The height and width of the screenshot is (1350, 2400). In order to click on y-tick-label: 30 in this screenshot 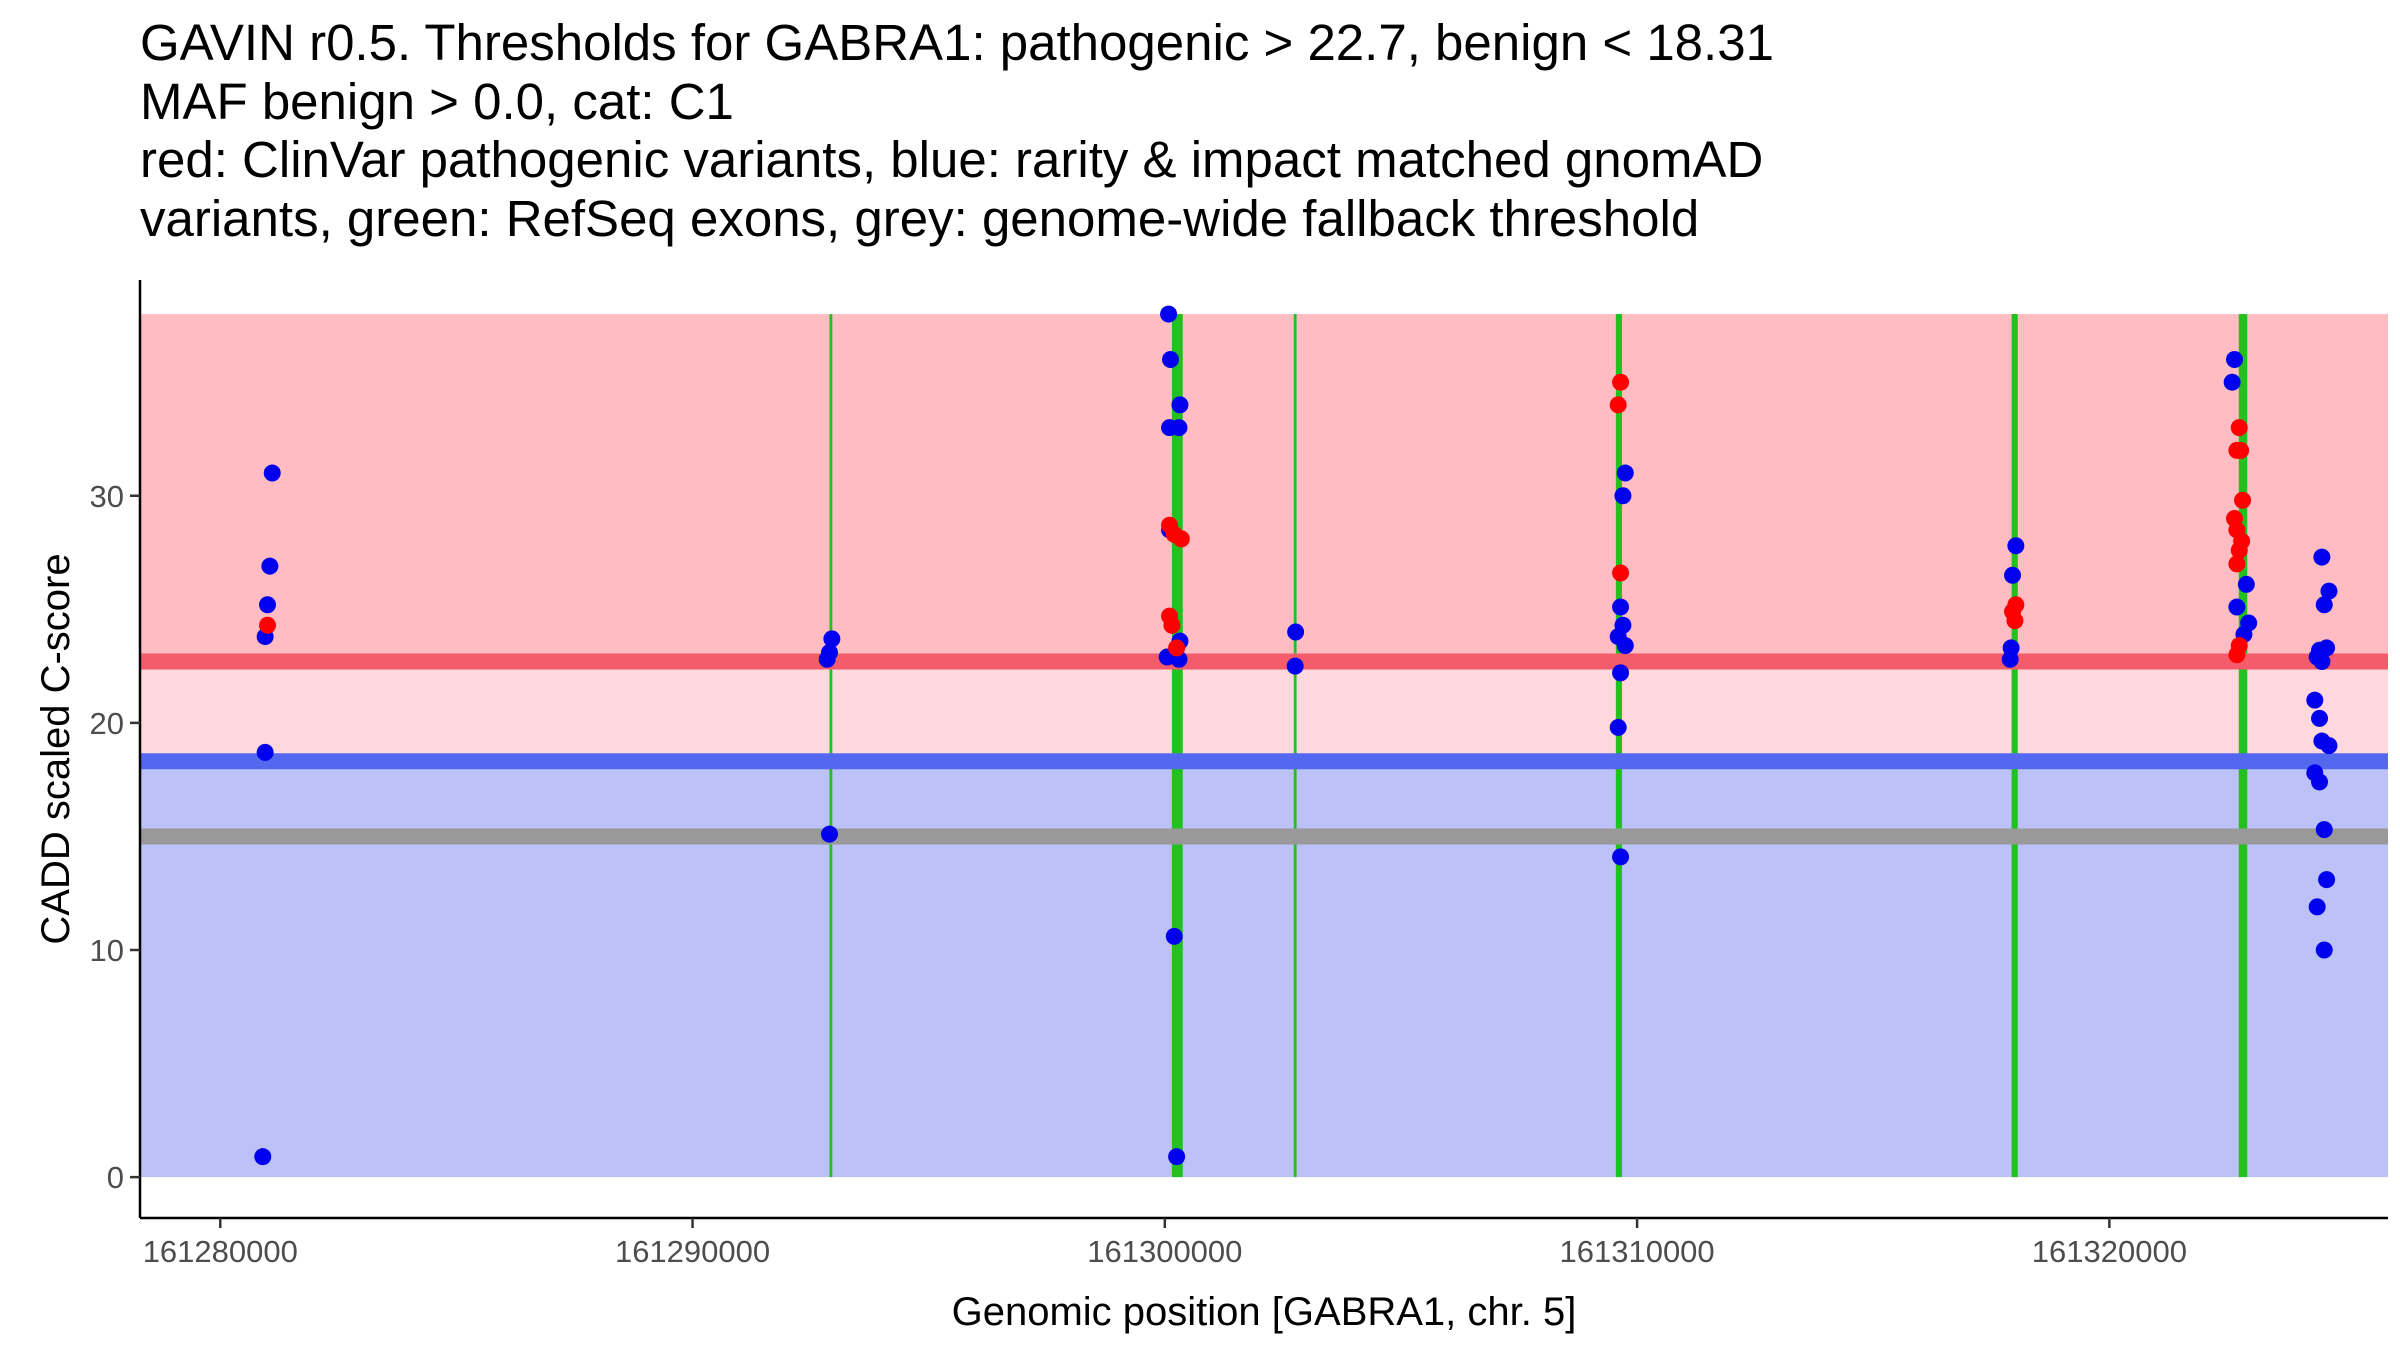, I will do `click(107, 496)`.